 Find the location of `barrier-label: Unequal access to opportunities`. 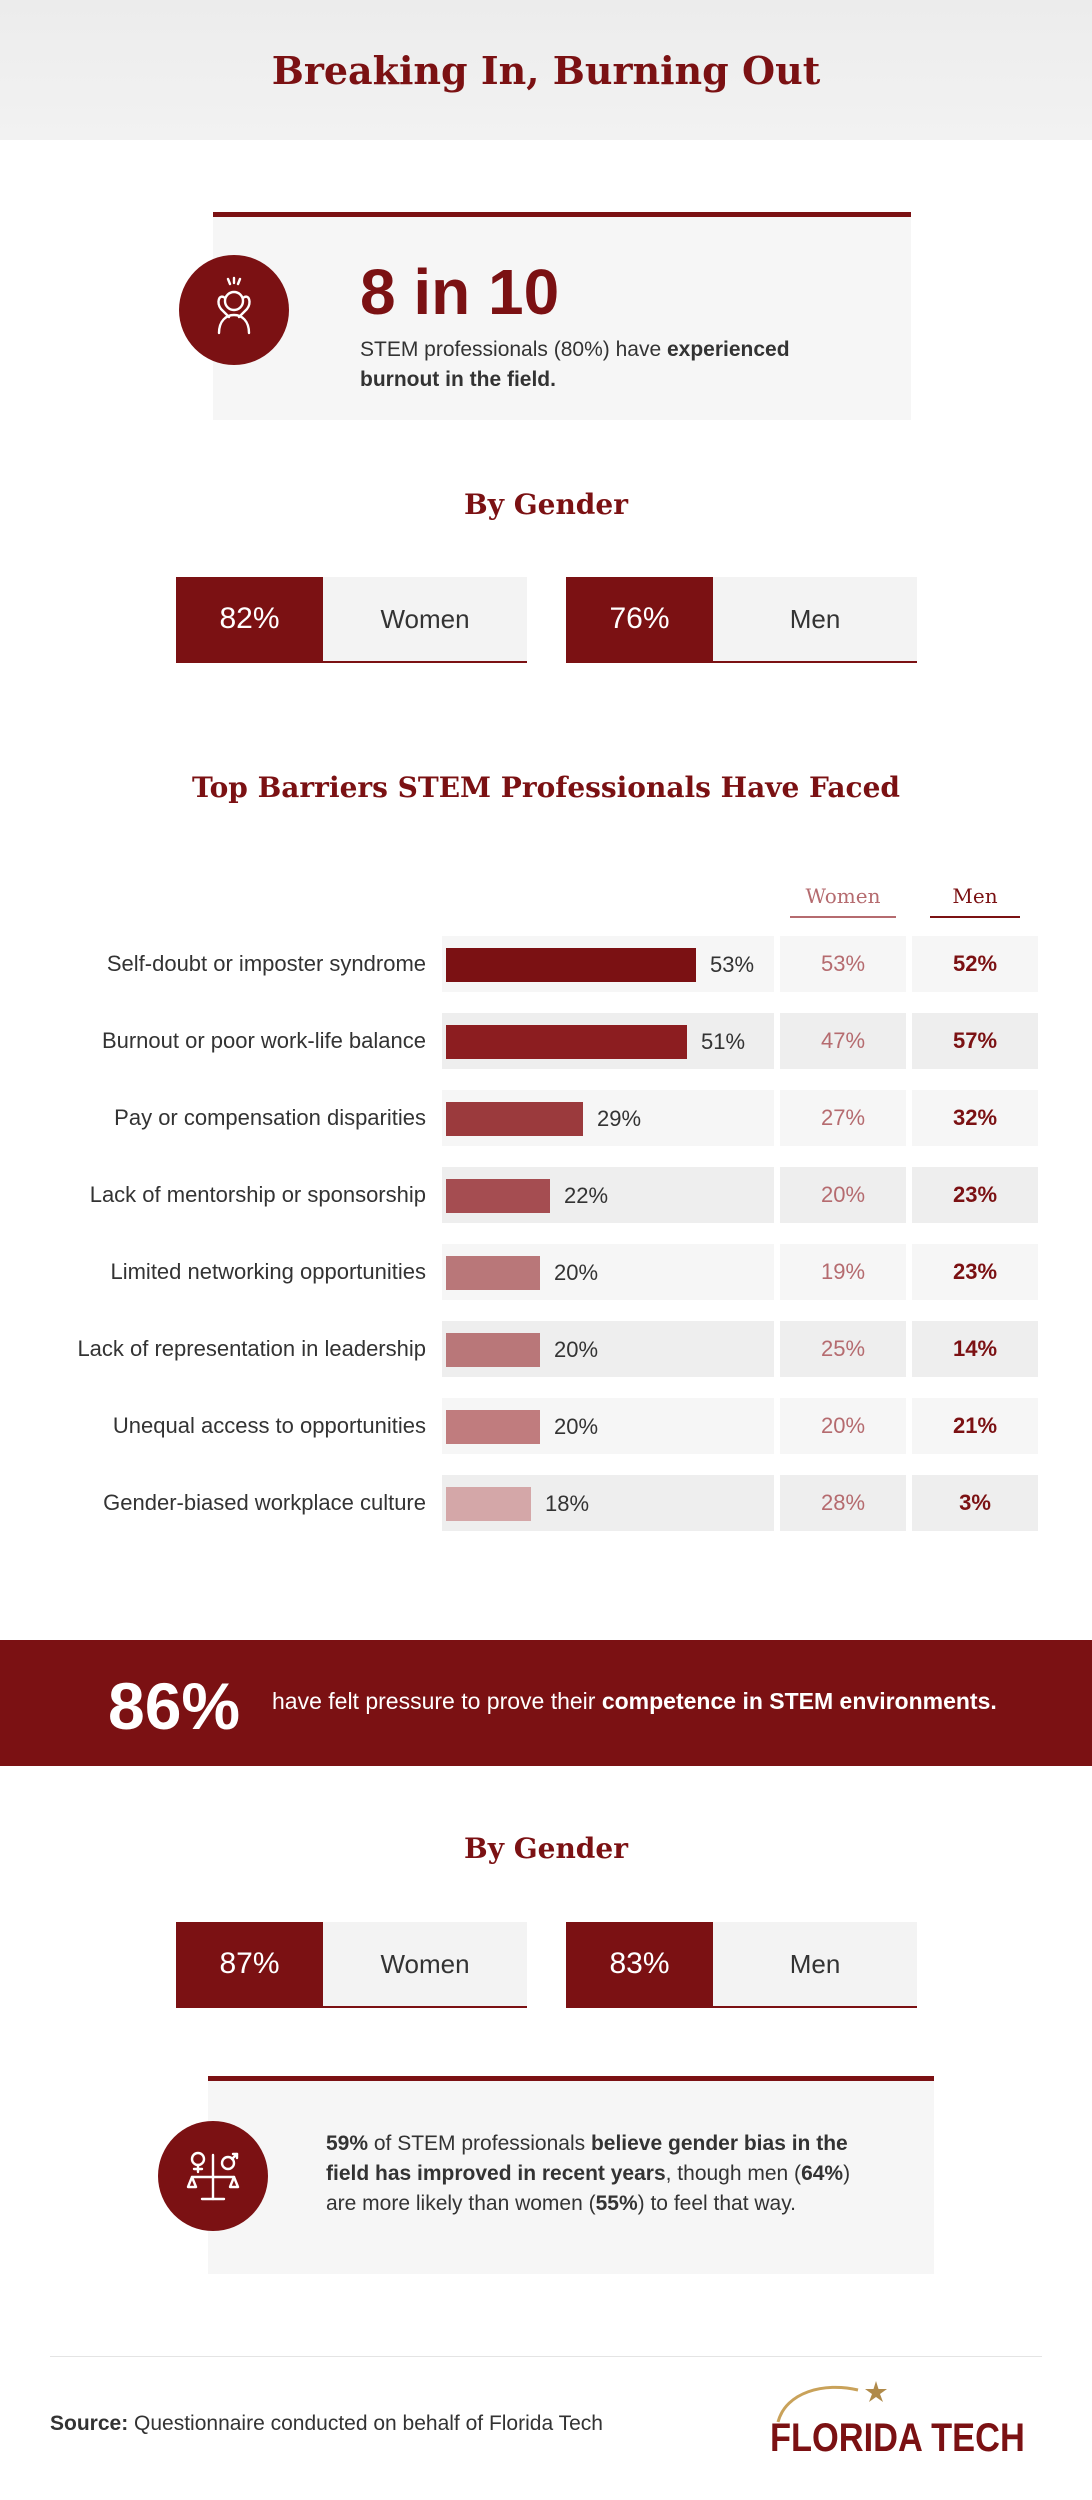

barrier-label: Unequal access to opportunities is located at coordinates (269, 1425).